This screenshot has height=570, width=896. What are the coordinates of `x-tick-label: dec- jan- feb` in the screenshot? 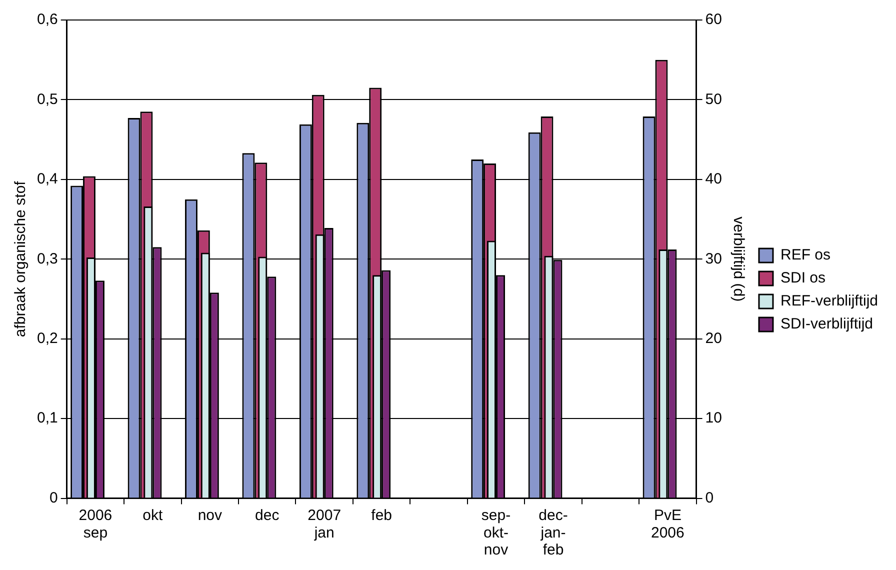 It's located at (553, 533).